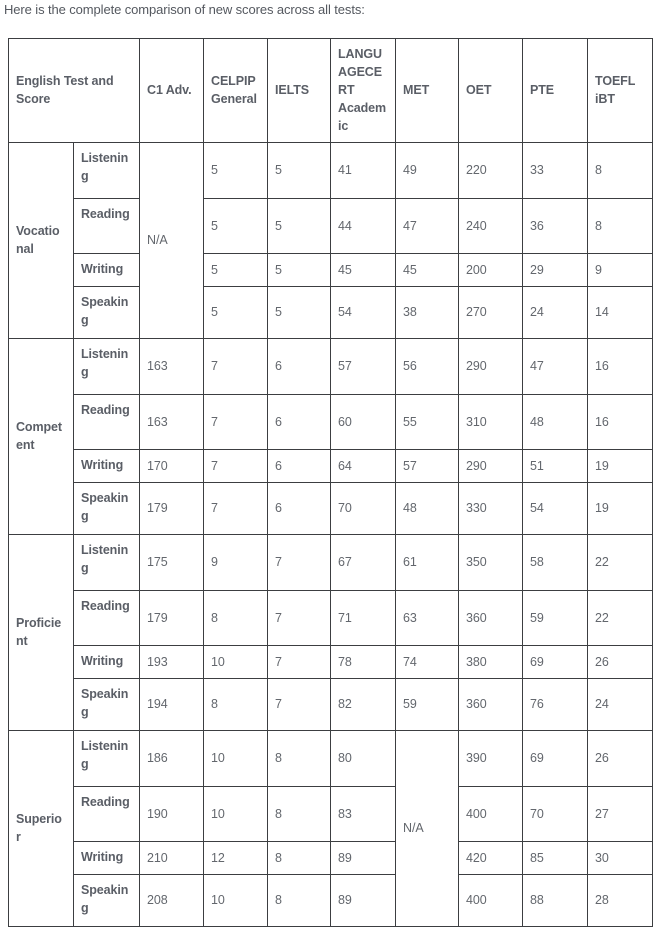 The height and width of the screenshot is (927, 664). What do you see at coordinates (555, 900) in the screenshot?
I see `score-cell: 88` at bounding box center [555, 900].